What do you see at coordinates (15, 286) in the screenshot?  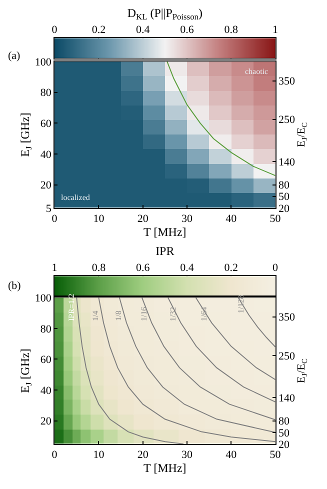 I see `text: (b)` at bounding box center [15, 286].